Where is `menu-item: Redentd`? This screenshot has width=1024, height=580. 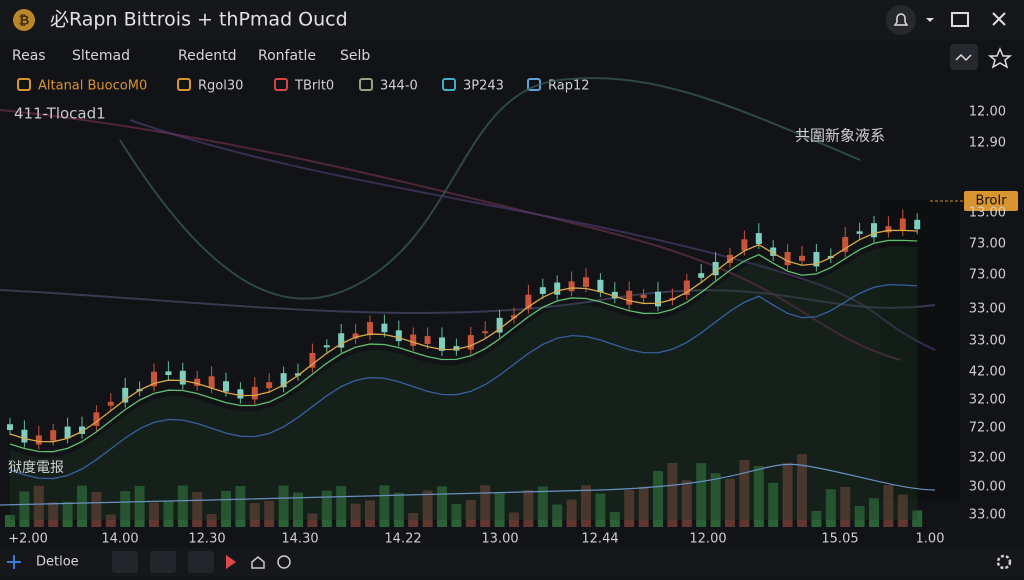
menu-item: Redentd is located at coordinates (207, 56).